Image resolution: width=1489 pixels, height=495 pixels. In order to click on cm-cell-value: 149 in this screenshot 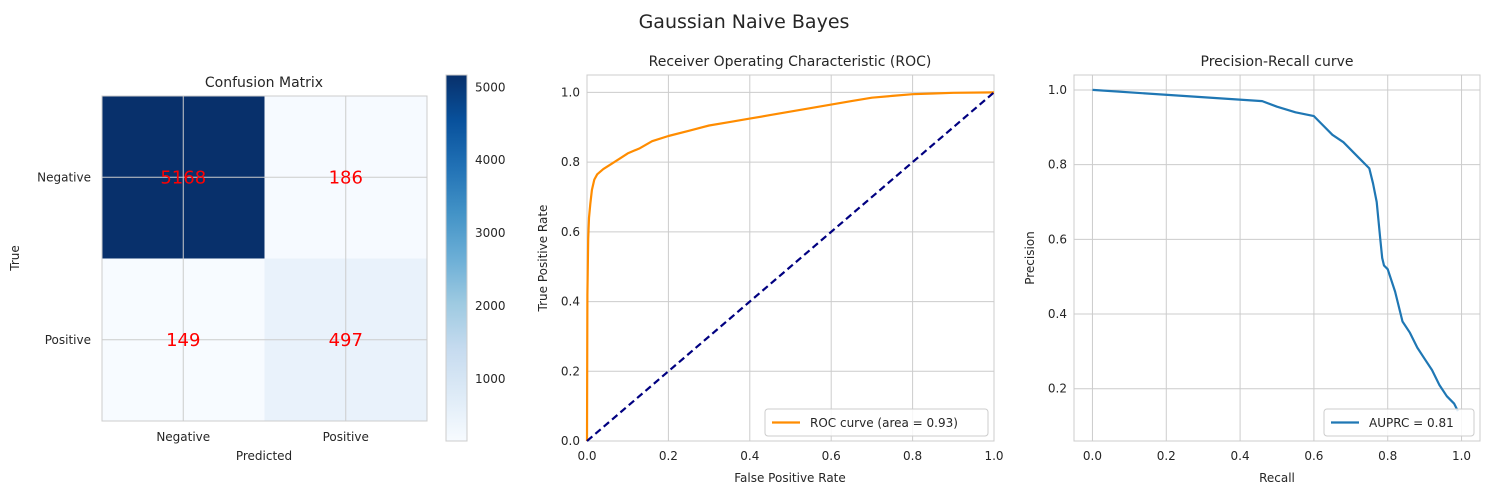, I will do `click(183, 340)`.